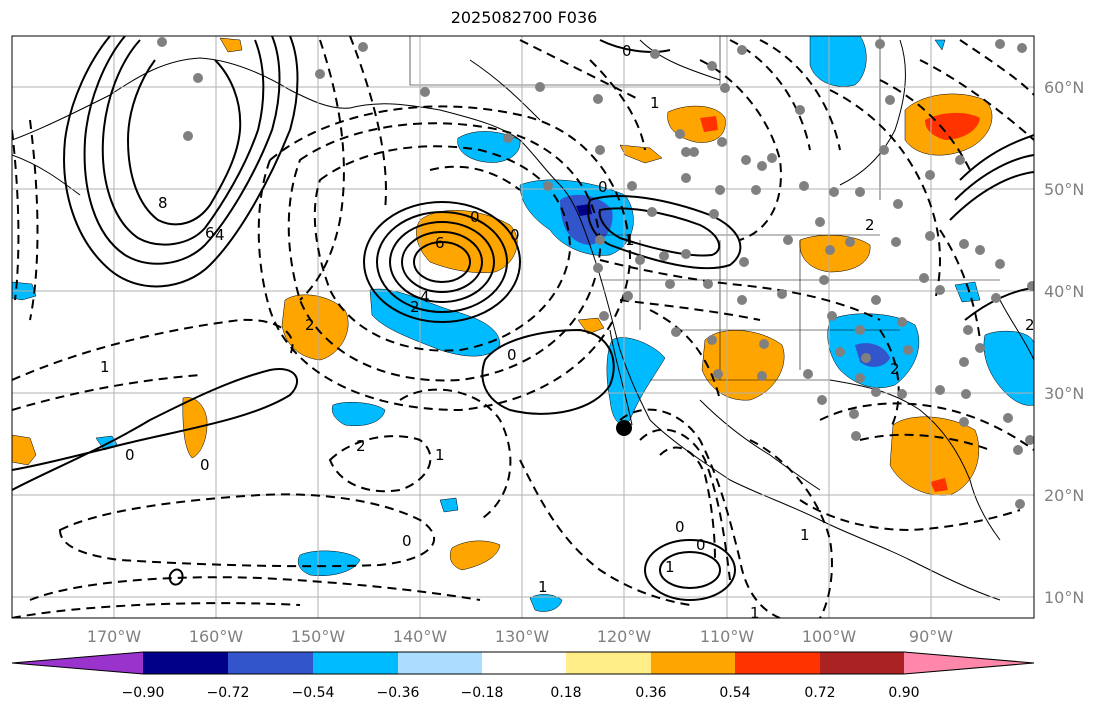 This screenshot has width=1105, height=712. I want to click on lon-tick-label: 130°W, so click(522, 636).